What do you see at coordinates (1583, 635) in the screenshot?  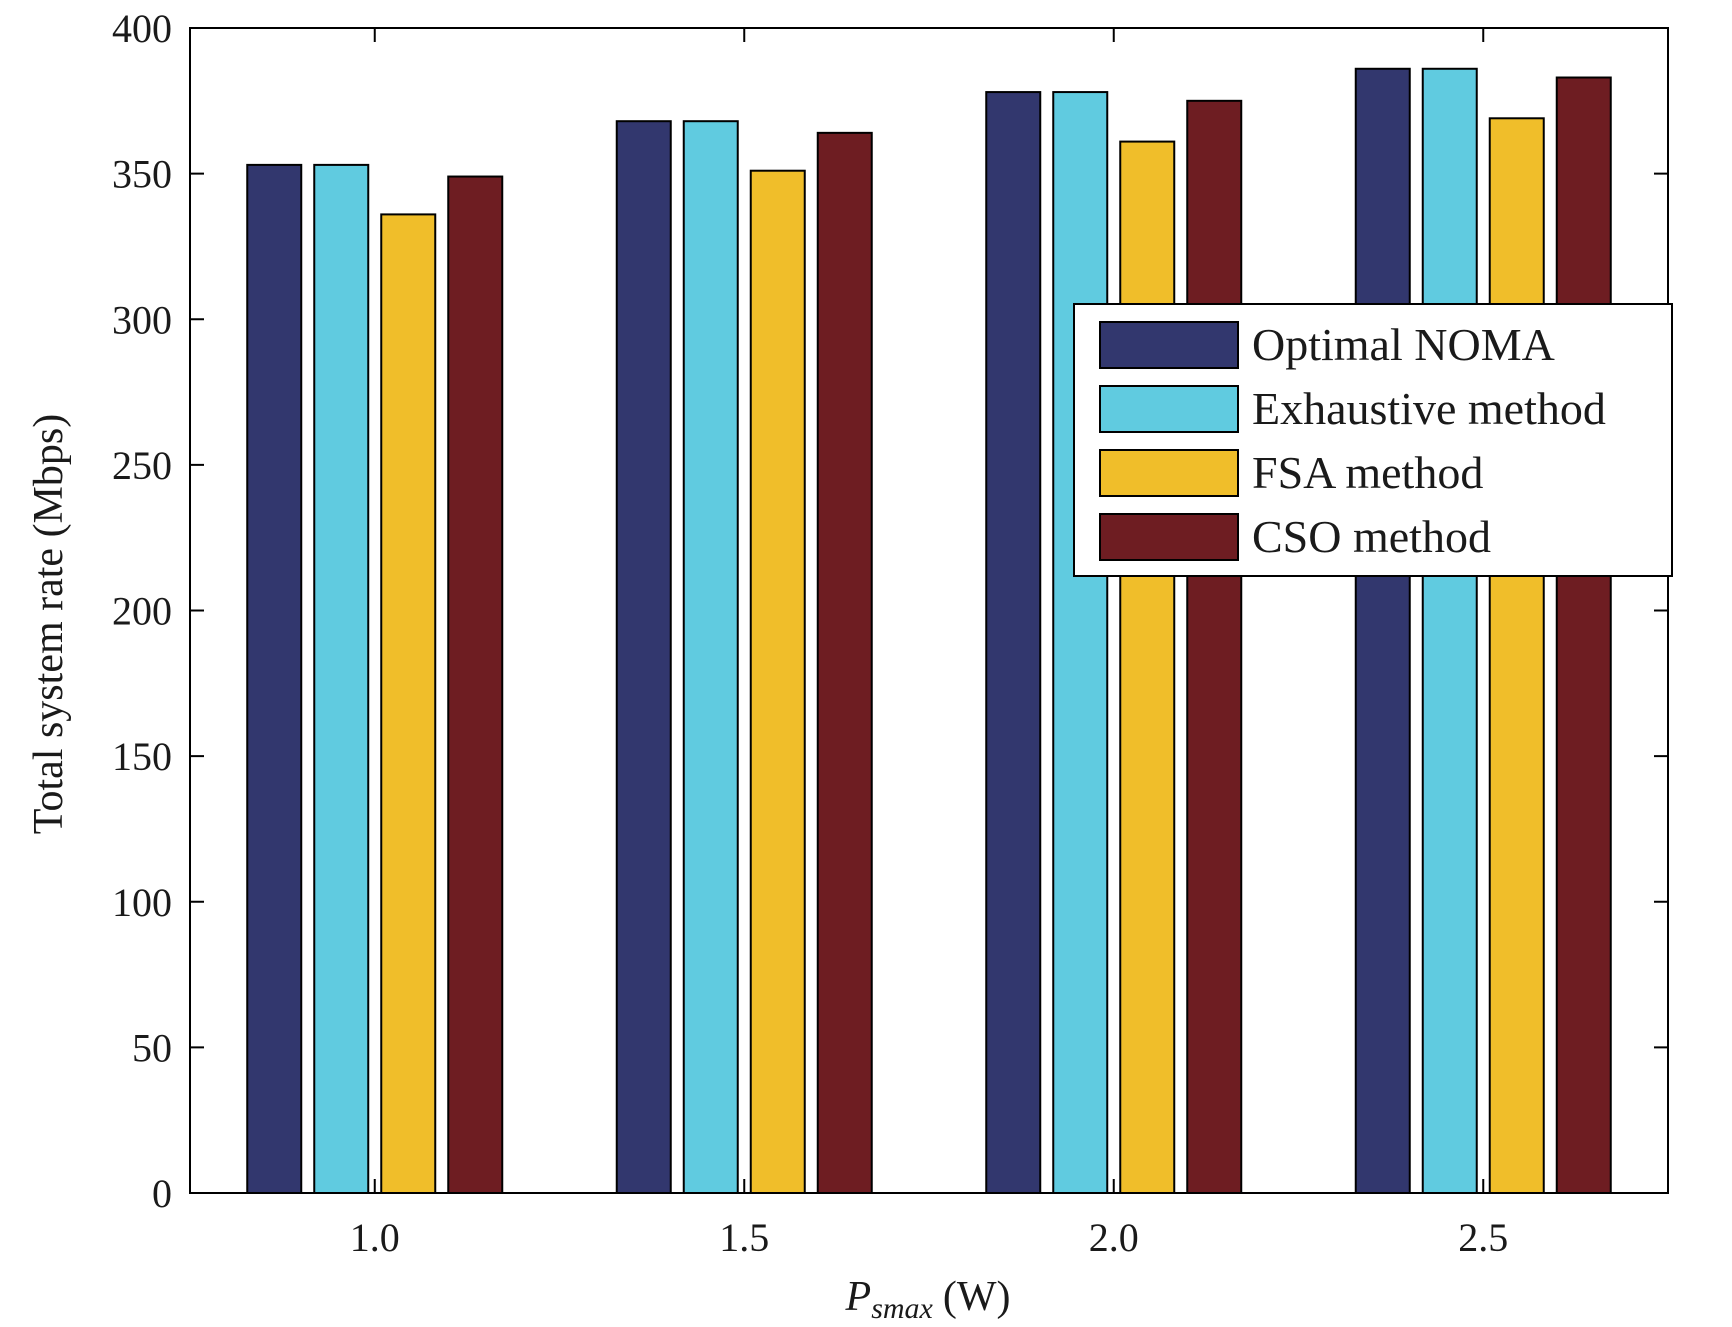 I see `bar-cso-method-2.5` at bounding box center [1583, 635].